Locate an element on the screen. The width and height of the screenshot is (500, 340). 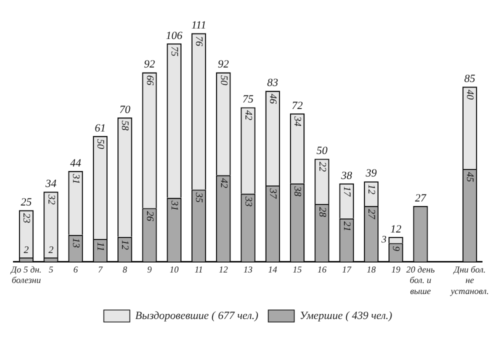
total-label: 85 is located at coordinates (470, 79).